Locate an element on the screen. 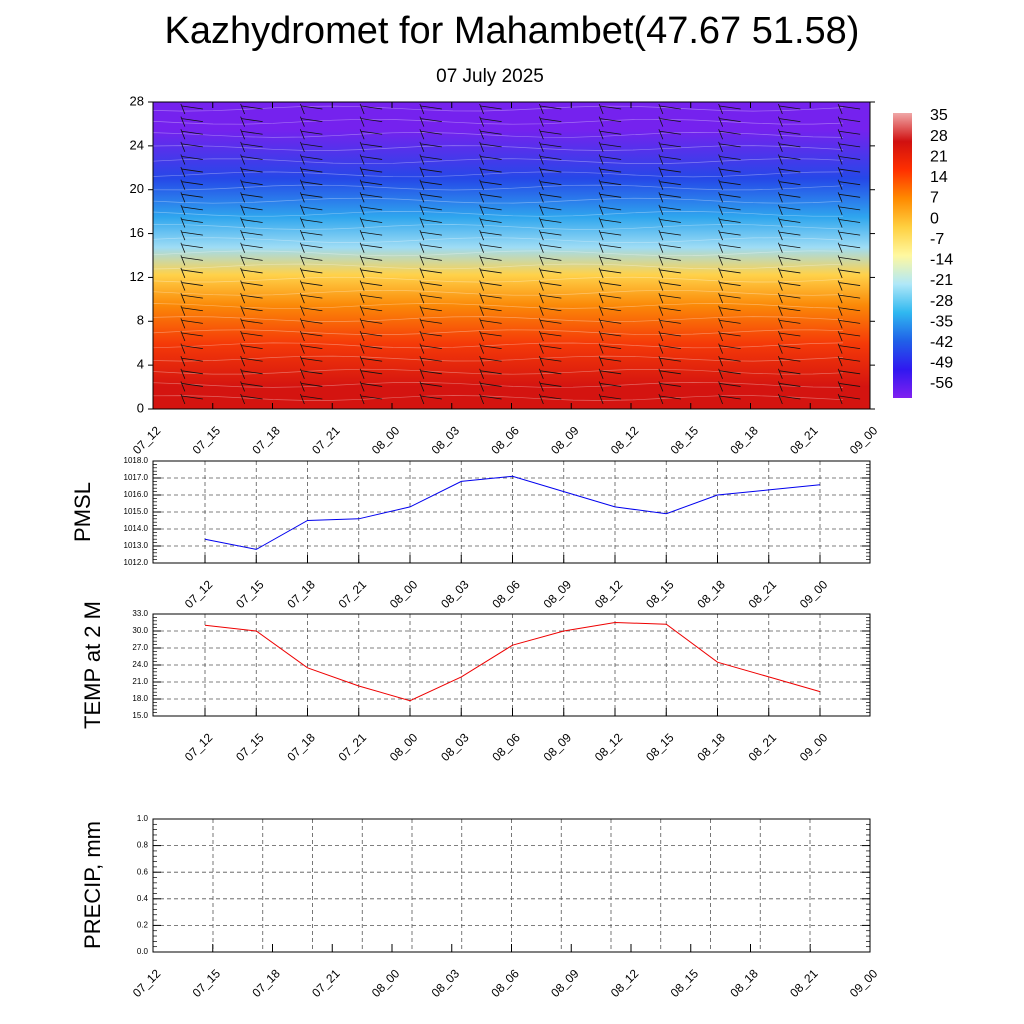 The image size is (1024, 1024). y-tick-label: 33.0 is located at coordinates (140, 613).